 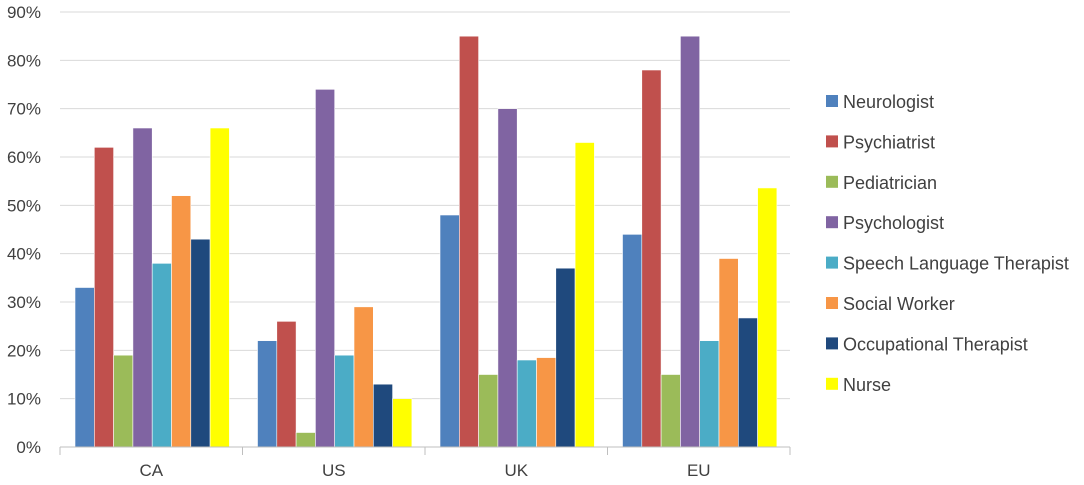 What do you see at coordinates (286, 384) in the screenshot?
I see `bar-psychiatrist-us` at bounding box center [286, 384].